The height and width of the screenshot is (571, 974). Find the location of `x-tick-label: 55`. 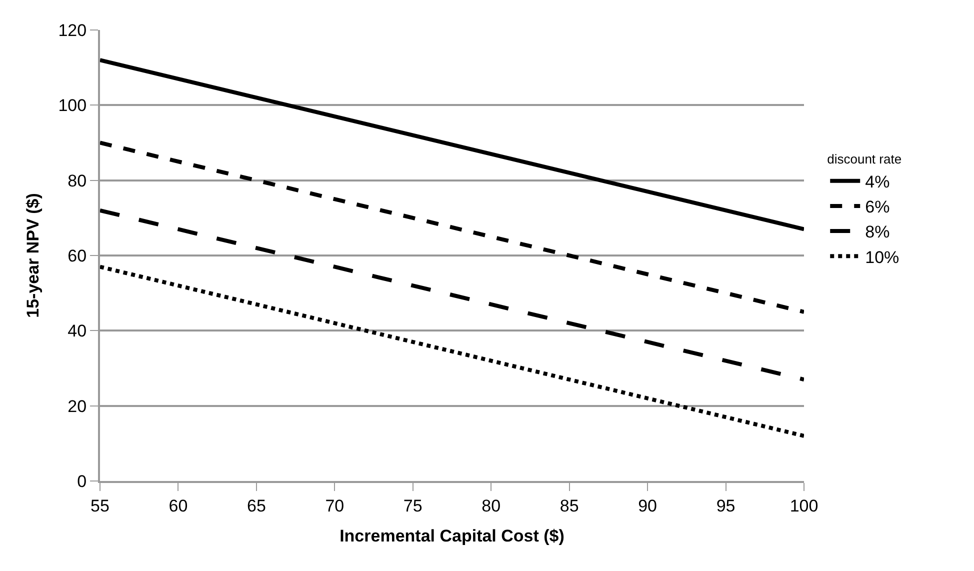

x-tick-label: 55 is located at coordinates (100, 506).